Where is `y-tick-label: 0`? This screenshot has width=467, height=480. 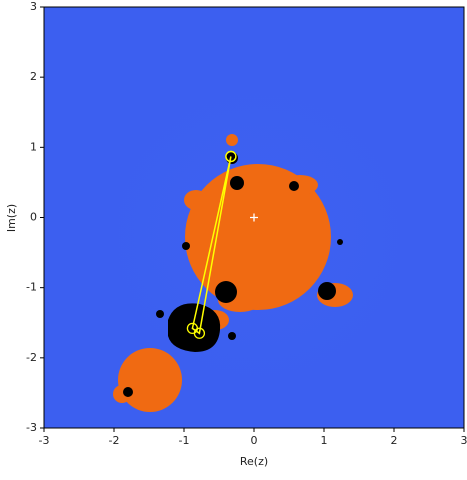
y-tick-label: 0 is located at coordinates (33, 217).